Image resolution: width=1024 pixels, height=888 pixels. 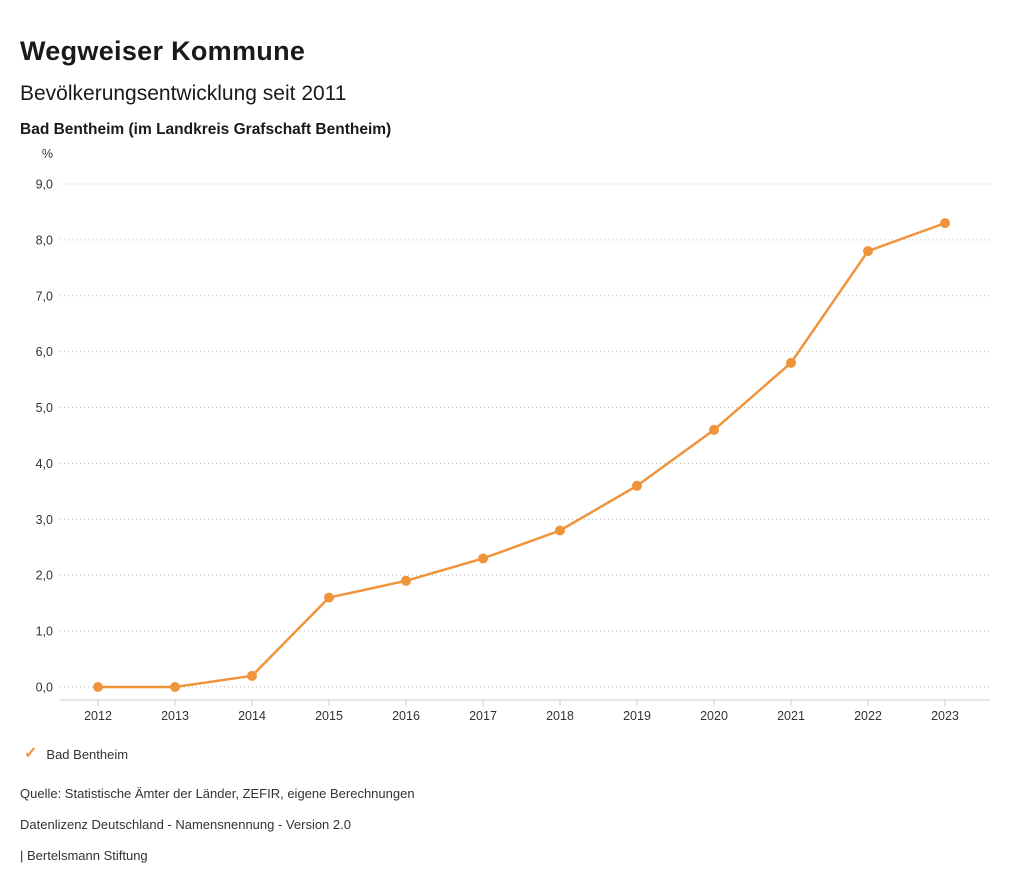 I want to click on attribution-text: | Bertelsmann Stiftung, so click(x=84, y=855).